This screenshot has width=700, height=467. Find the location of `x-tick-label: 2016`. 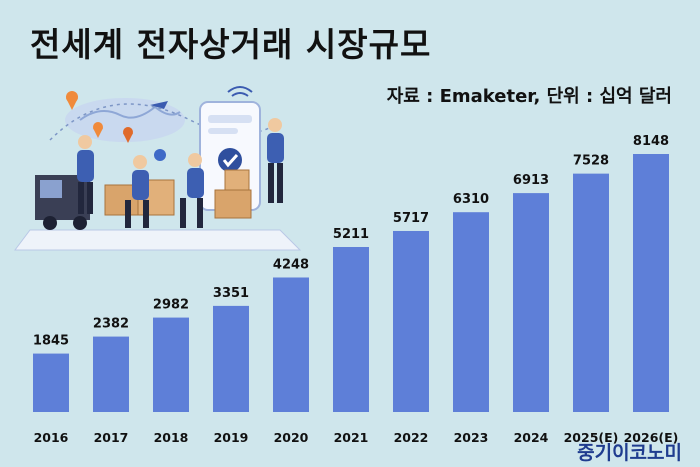

x-tick-label: 2016 is located at coordinates (51, 437).